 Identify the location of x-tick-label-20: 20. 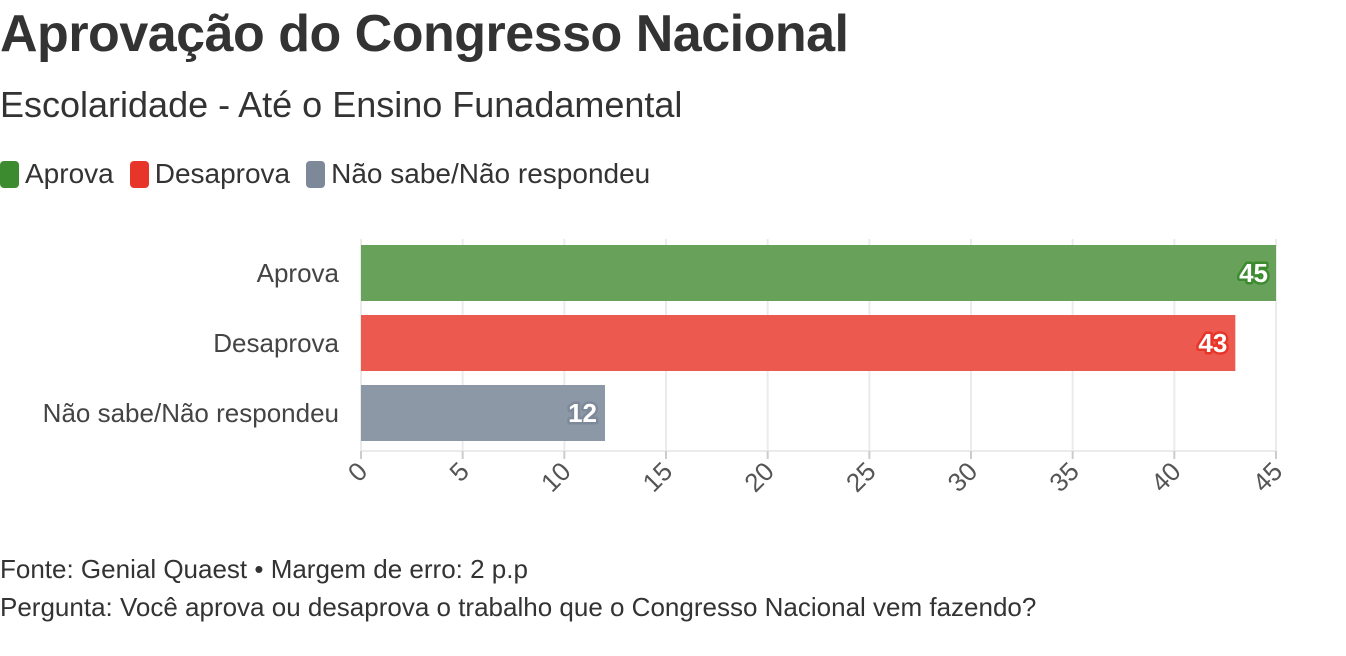
(759, 477).